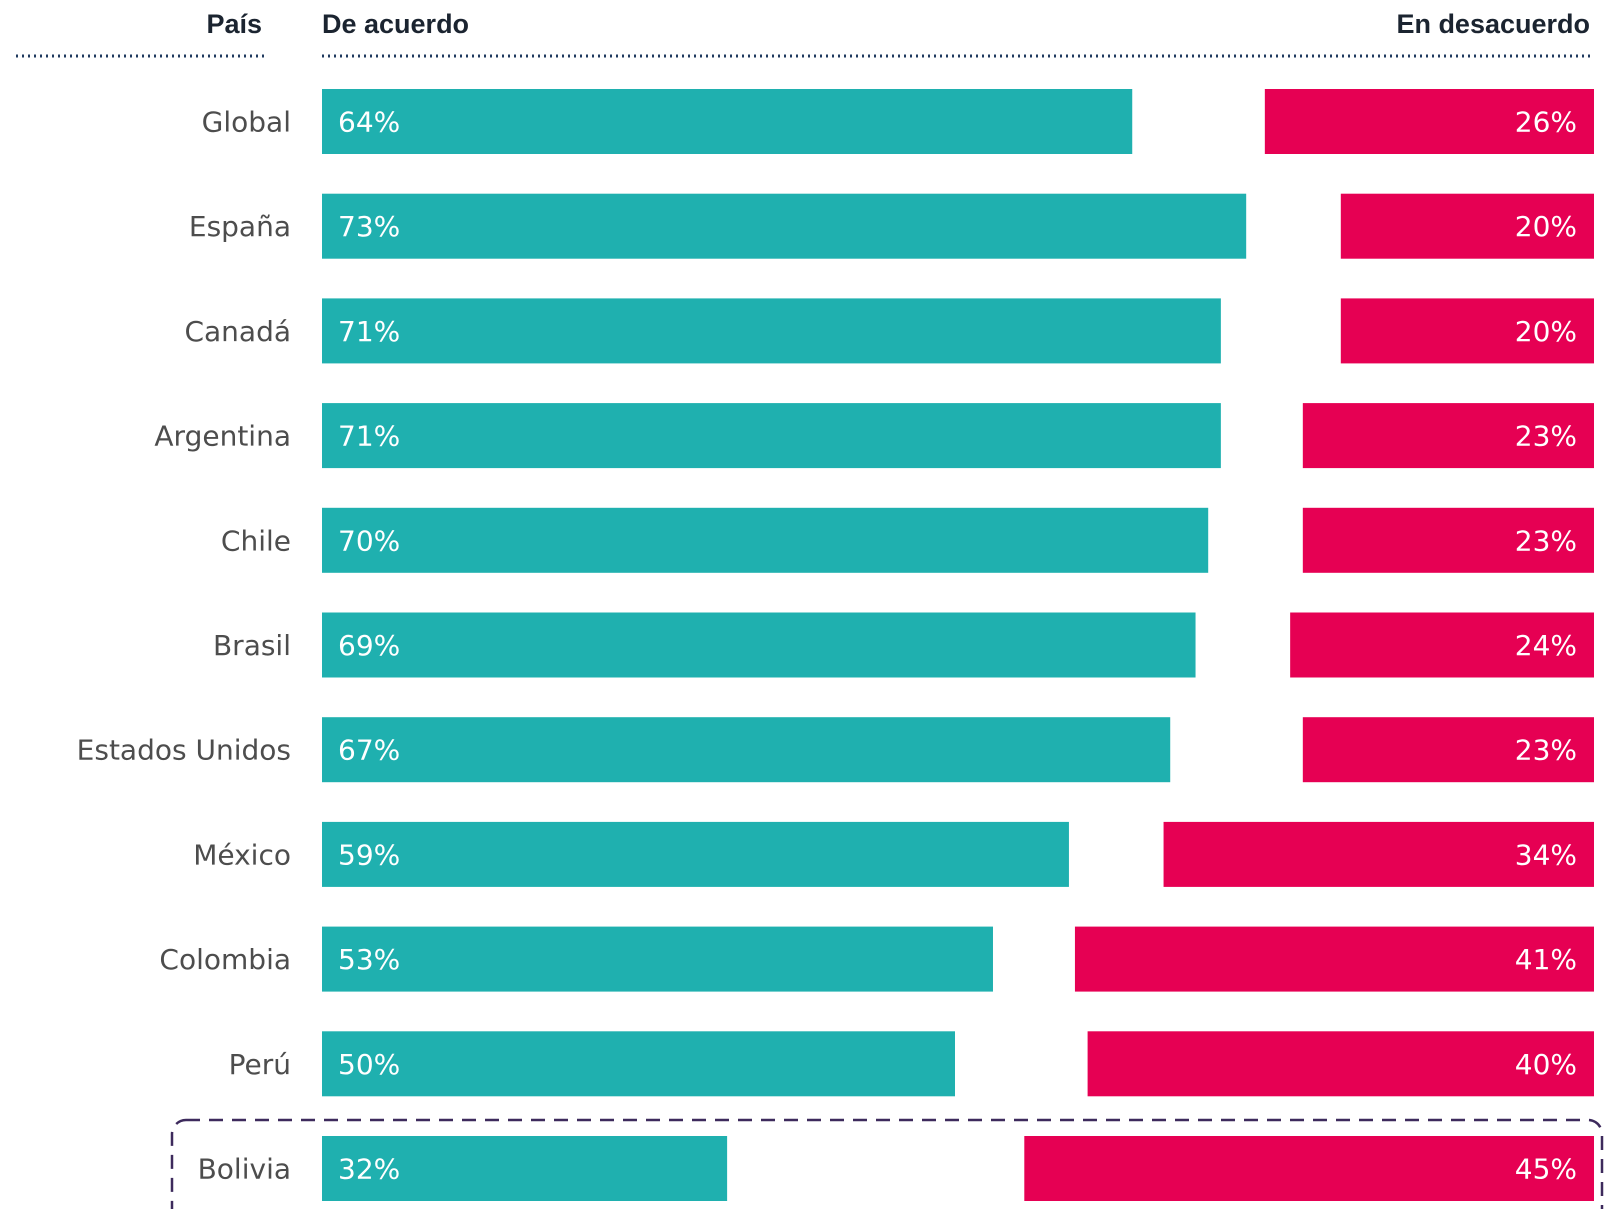 Image resolution: width=1608 pixels, height=1209 pixels. What do you see at coordinates (1546, 1064) in the screenshot?
I see `disagree-value-label: 40%` at bounding box center [1546, 1064].